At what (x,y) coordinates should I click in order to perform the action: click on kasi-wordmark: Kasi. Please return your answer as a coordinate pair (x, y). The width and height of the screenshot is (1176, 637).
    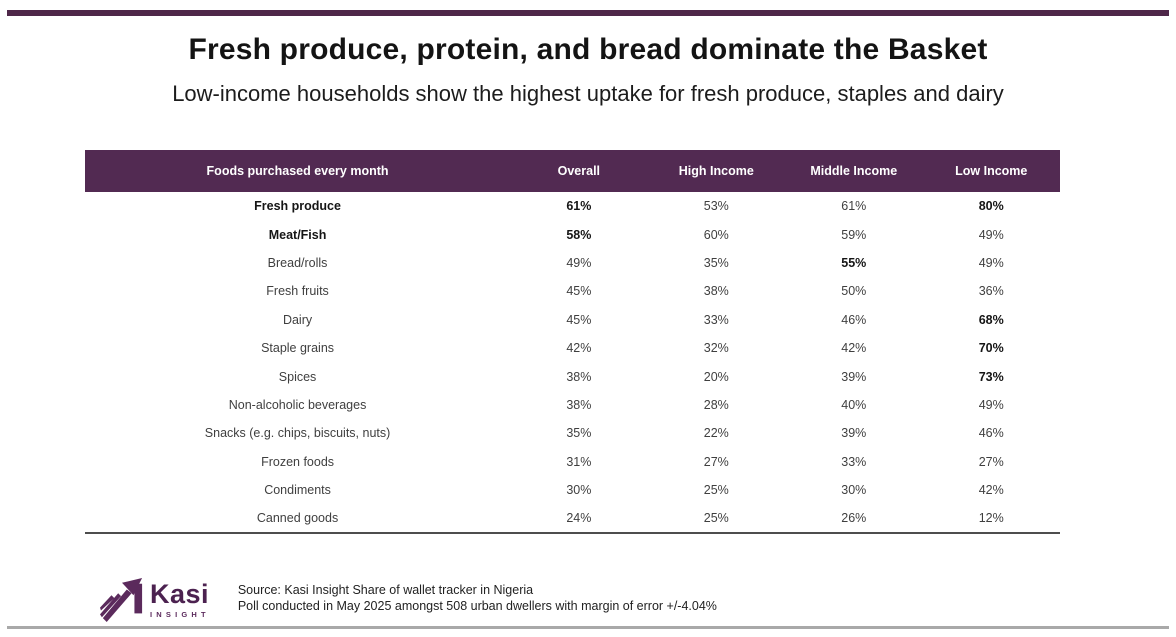
    Looking at the image, I should click on (180, 594).